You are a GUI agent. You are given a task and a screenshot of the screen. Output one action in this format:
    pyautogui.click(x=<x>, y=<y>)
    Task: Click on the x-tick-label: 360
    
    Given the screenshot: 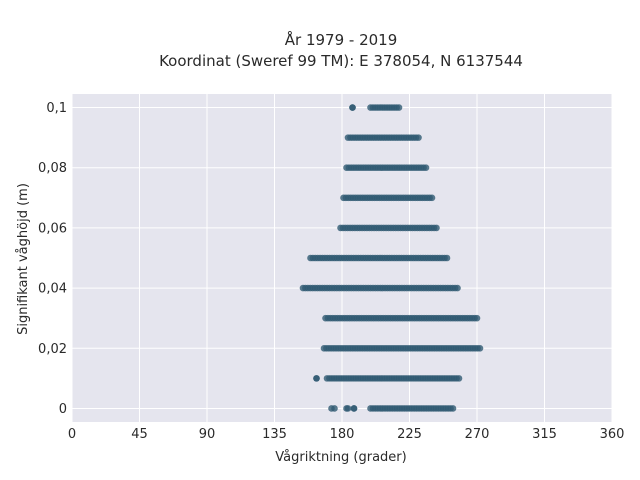 What is the action you would take?
    pyautogui.click(x=612, y=434)
    